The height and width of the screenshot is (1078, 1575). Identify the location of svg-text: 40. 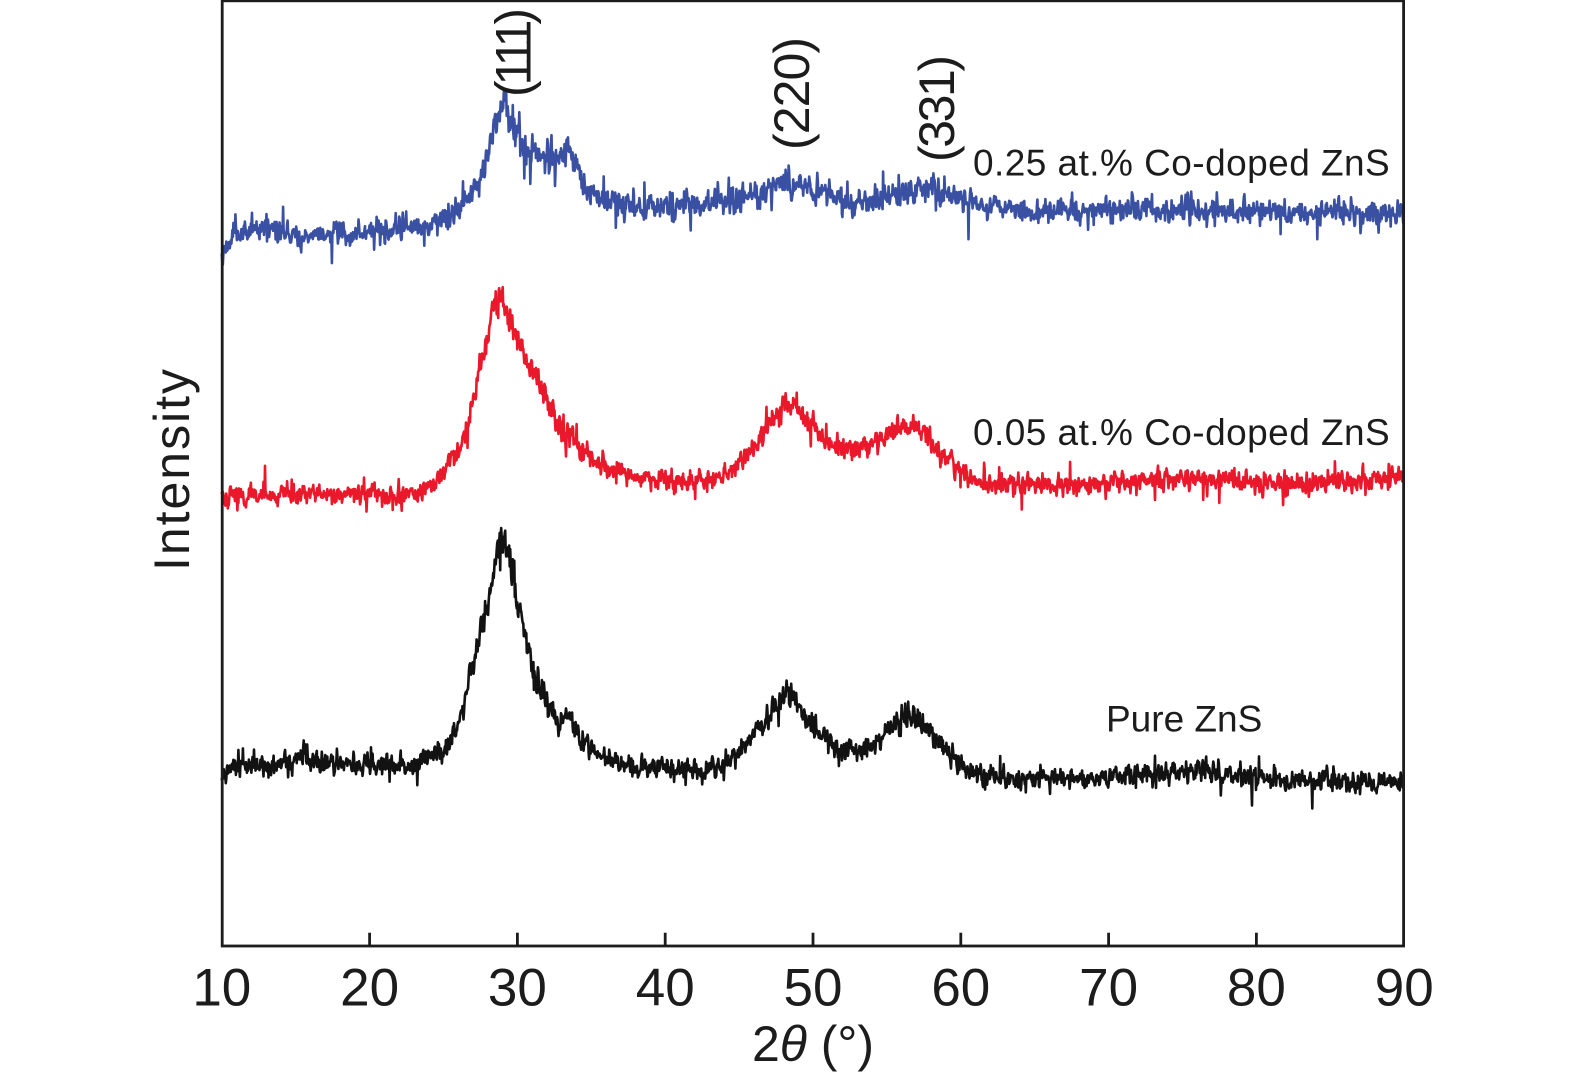
(665, 988).